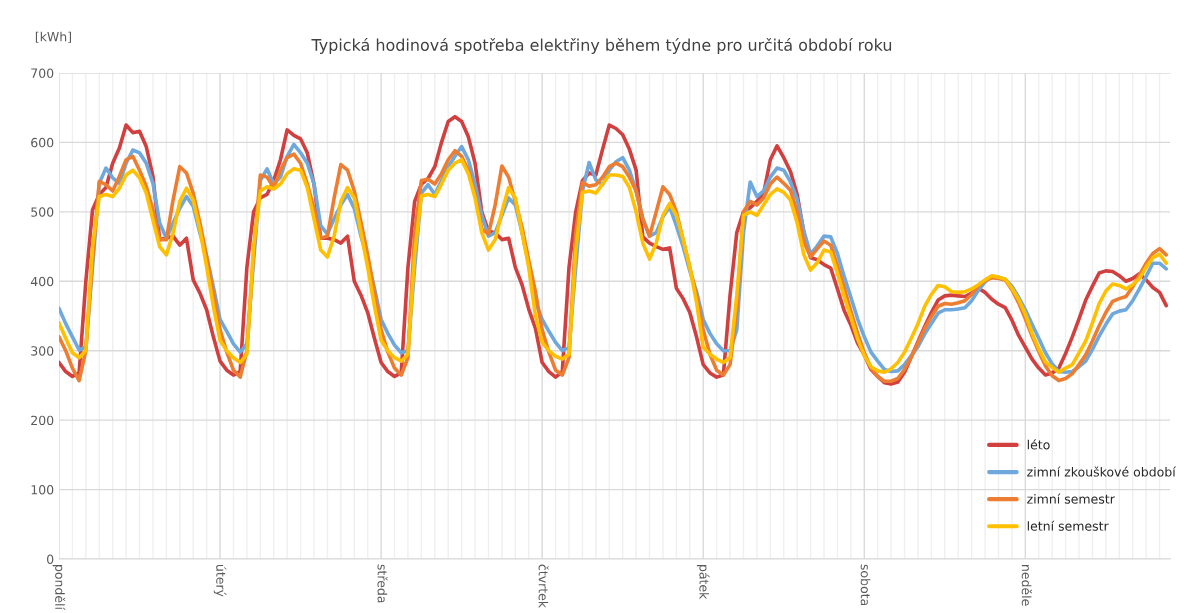 This screenshot has width=1204, height=613. What do you see at coordinates (42, 420) in the screenshot?
I see `y-tick-label: 200` at bounding box center [42, 420].